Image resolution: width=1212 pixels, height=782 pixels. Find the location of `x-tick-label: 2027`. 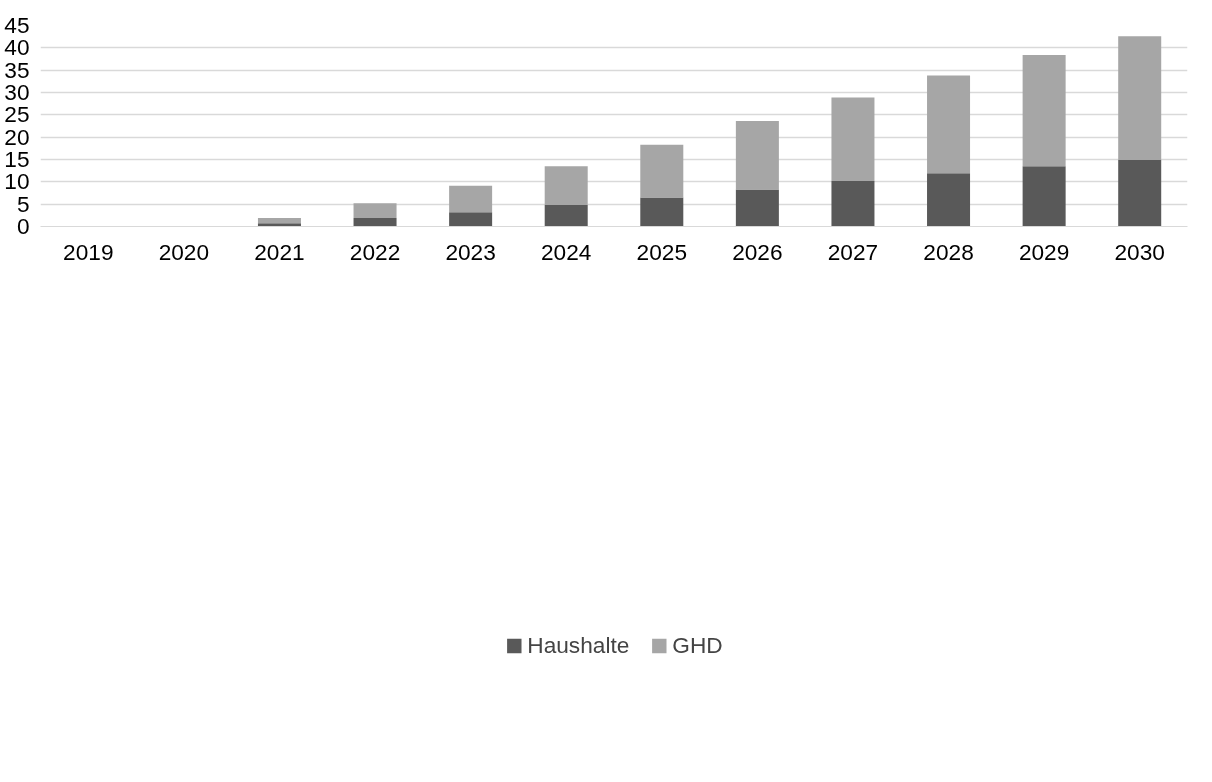

x-tick-label: 2027 is located at coordinates (853, 251).